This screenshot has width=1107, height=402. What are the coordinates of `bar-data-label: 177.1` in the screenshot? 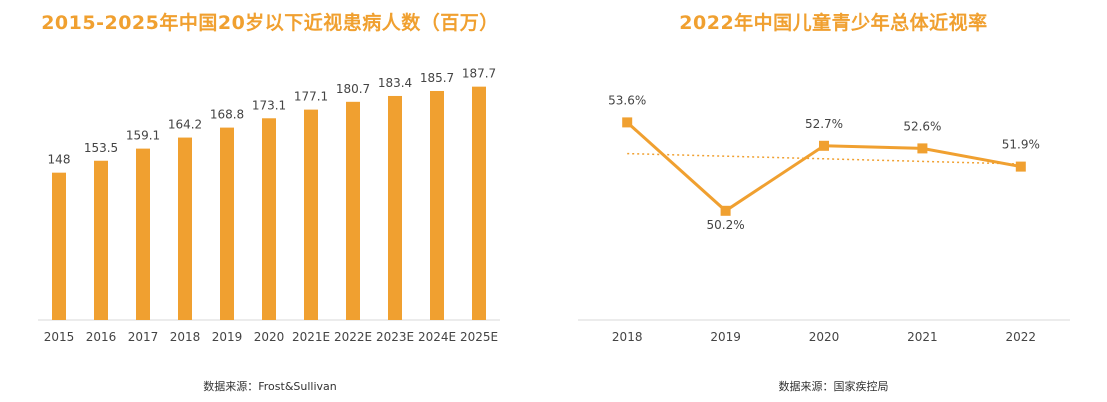 It's located at (311, 97).